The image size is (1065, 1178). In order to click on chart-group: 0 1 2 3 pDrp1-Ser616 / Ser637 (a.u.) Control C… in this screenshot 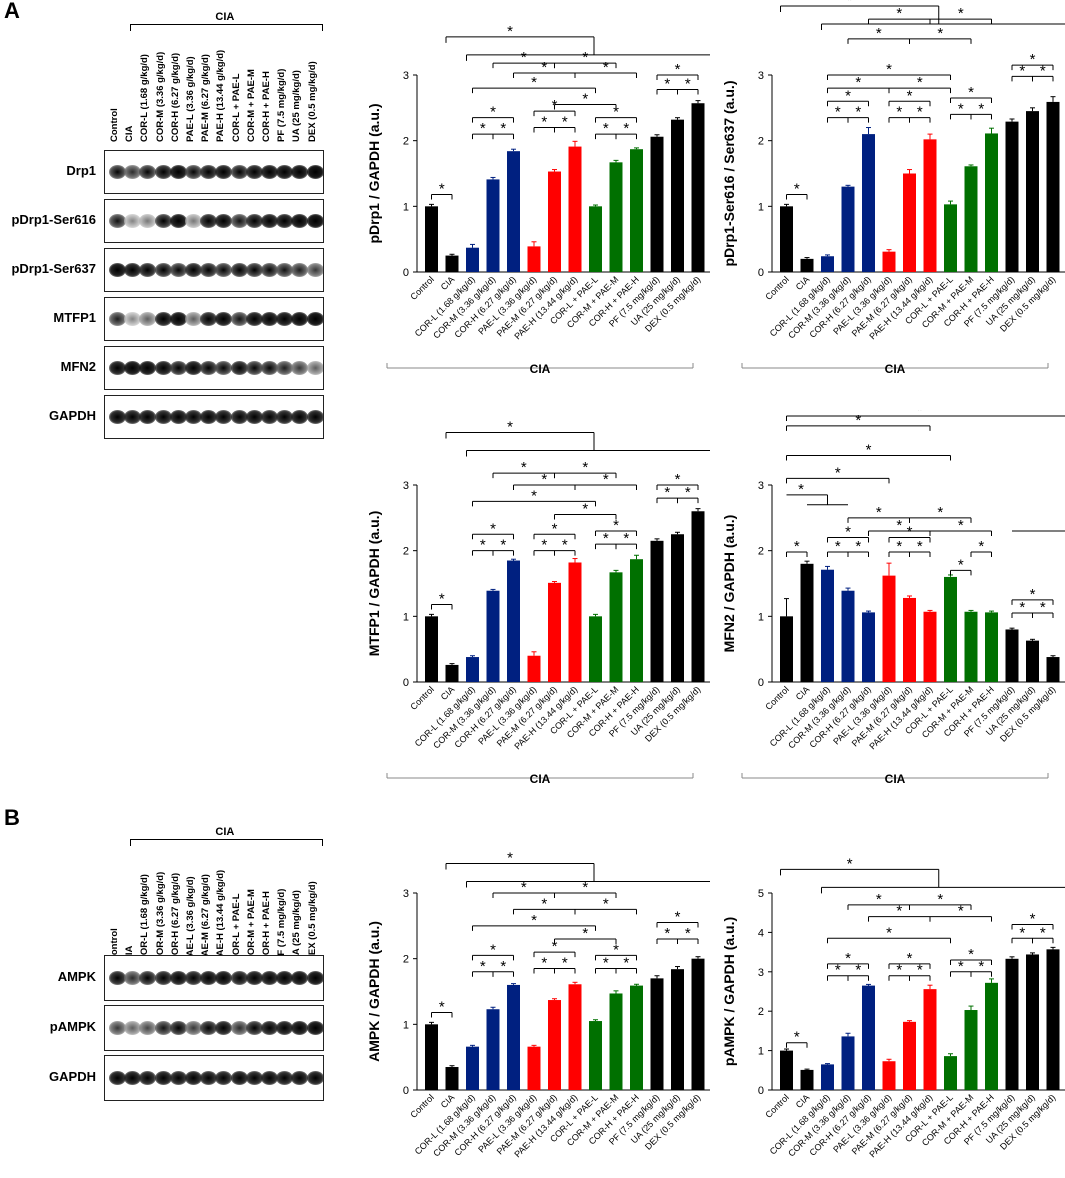, I will do `click(893, 188)`.